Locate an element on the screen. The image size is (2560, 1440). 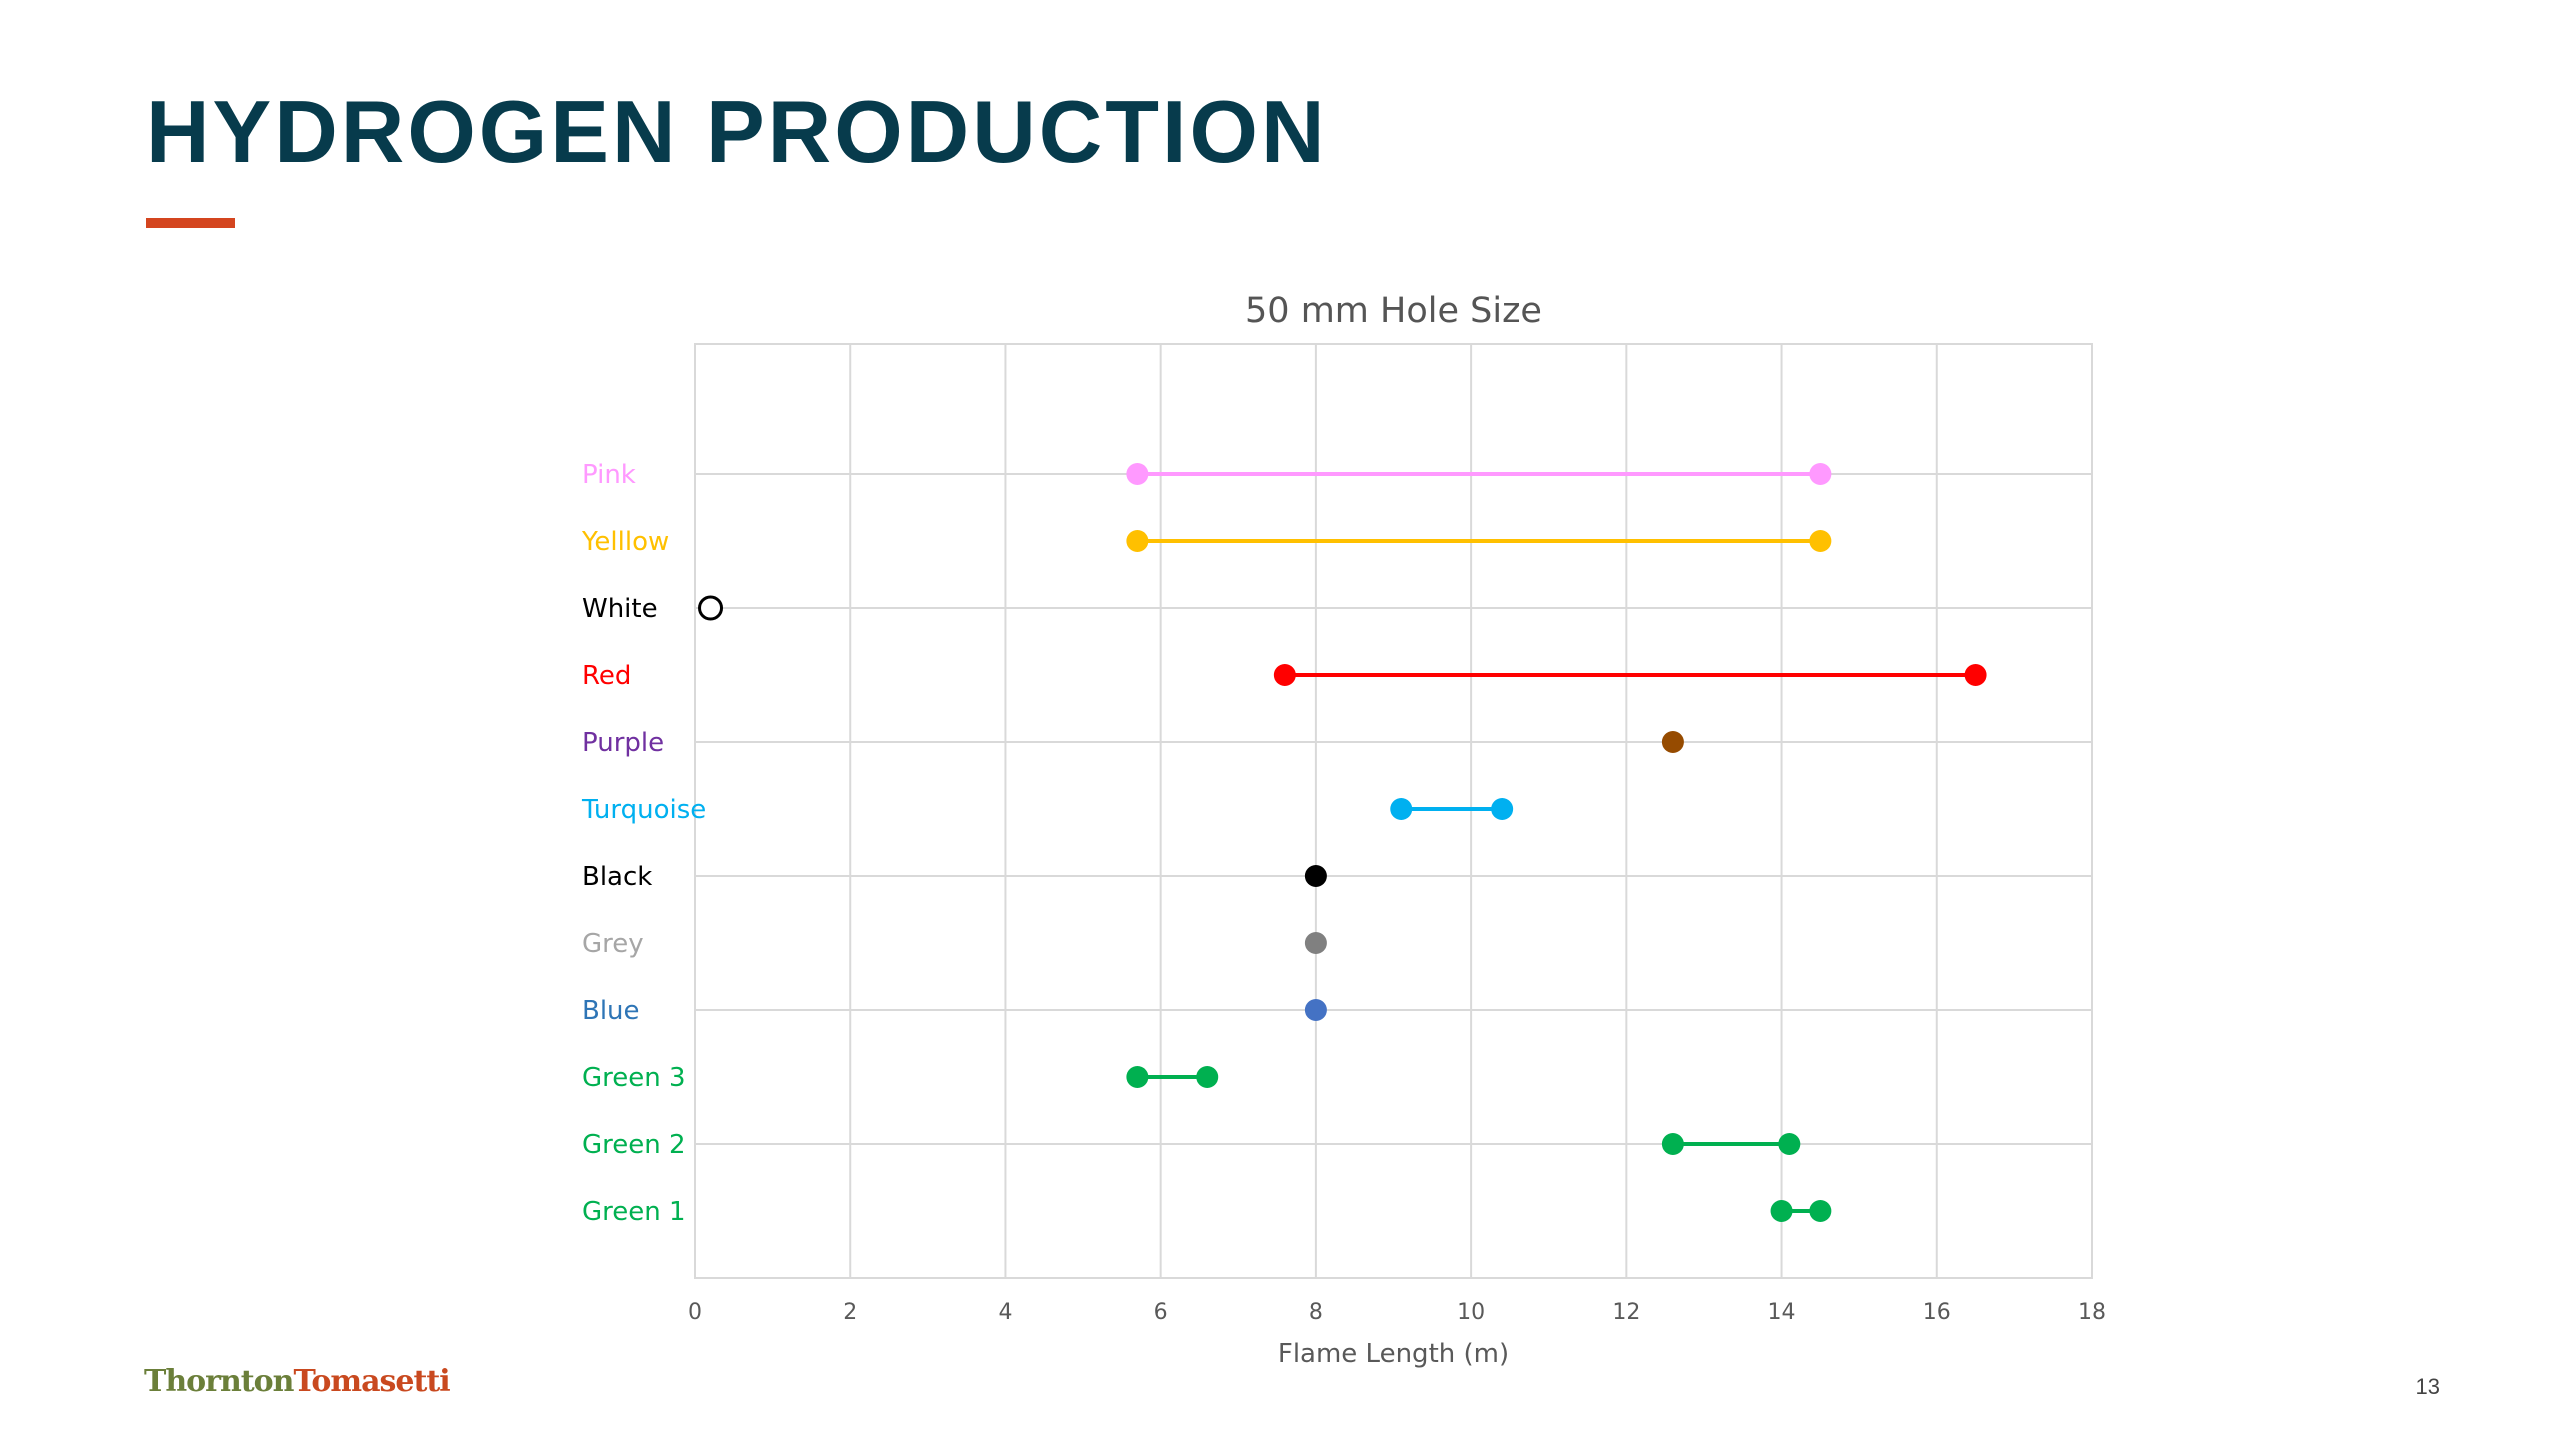
x-tick-label: 6 is located at coordinates (1161, 1312).